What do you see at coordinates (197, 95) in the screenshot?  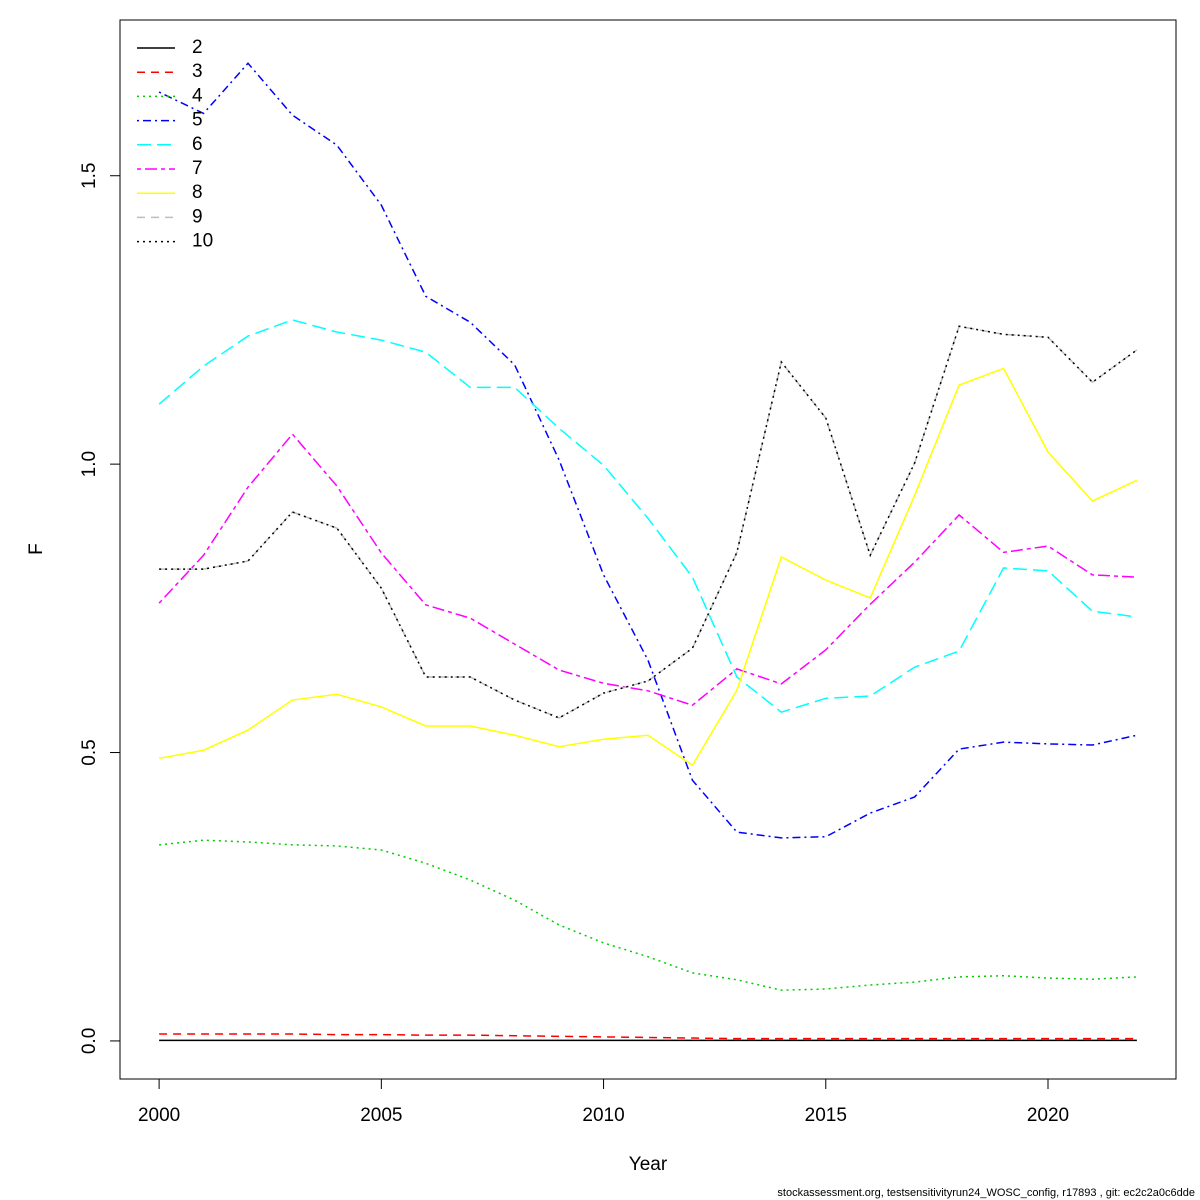 I see `legend-label: 4` at bounding box center [197, 95].